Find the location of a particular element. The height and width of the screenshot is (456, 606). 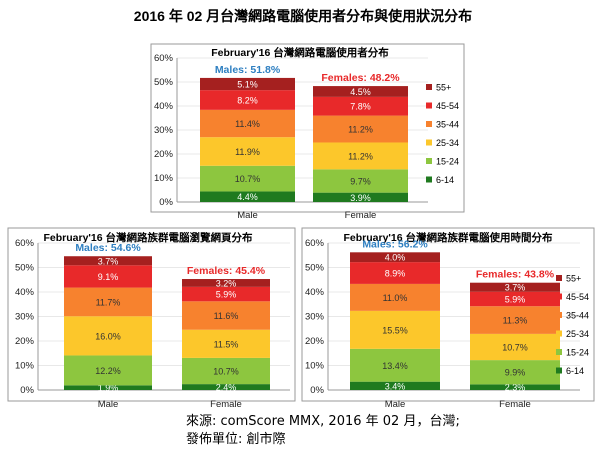

total-label: Females: 45.4% is located at coordinates (226, 271).